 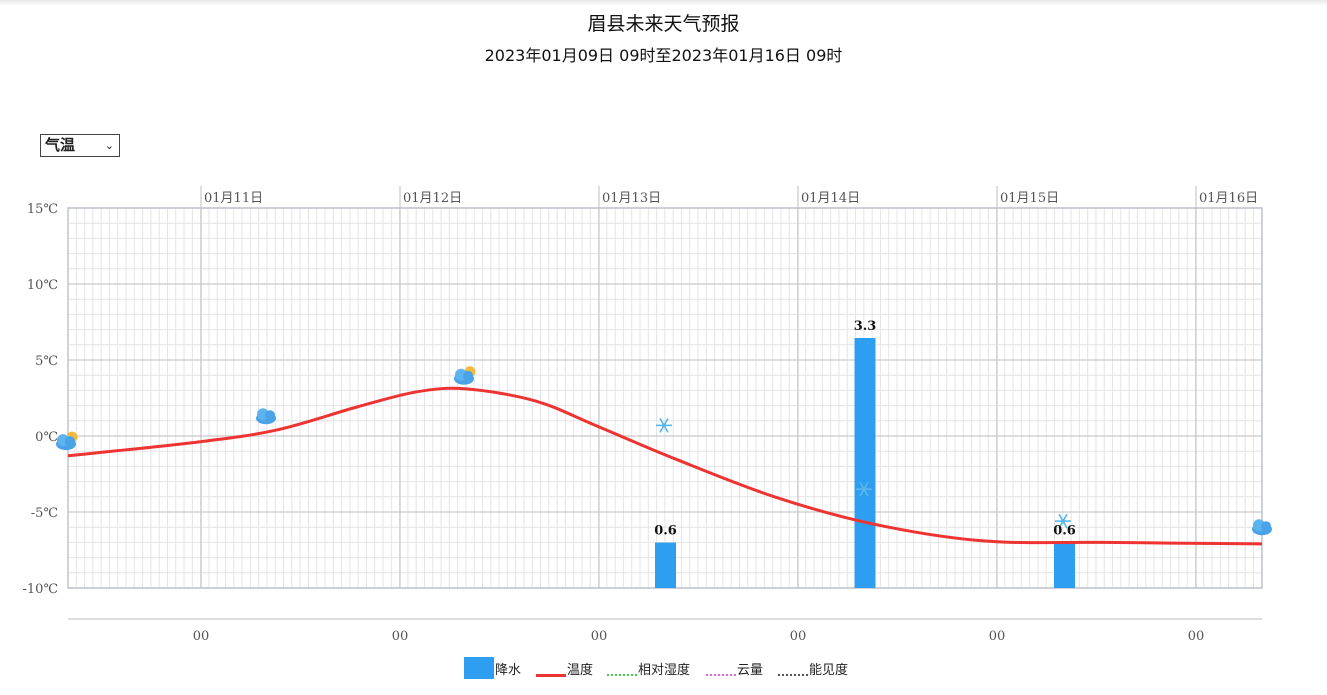 What do you see at coordinates (750, 670) in the screenshot?
I see `legend-label: 云量` at bounding box center [750, 670].